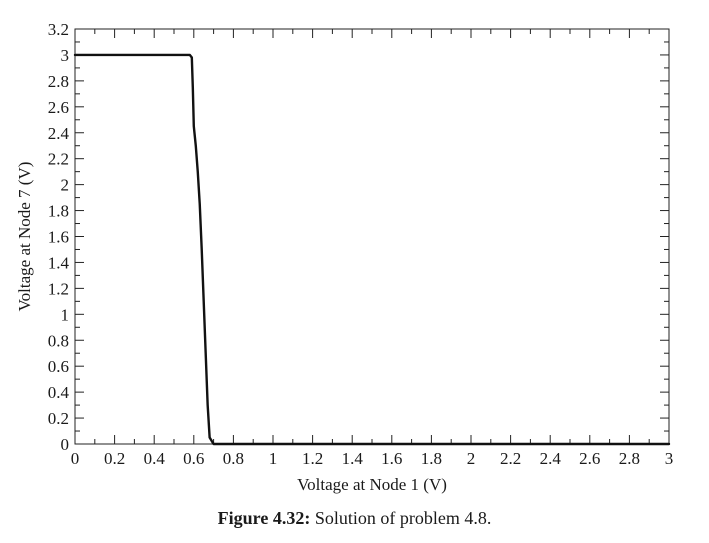 This screenshot has height=543, width=709. What do you see at coordinates (58, 81) in the screenshot?
I see `y-tick-label: 2.8` at bounding box center [58, 81].